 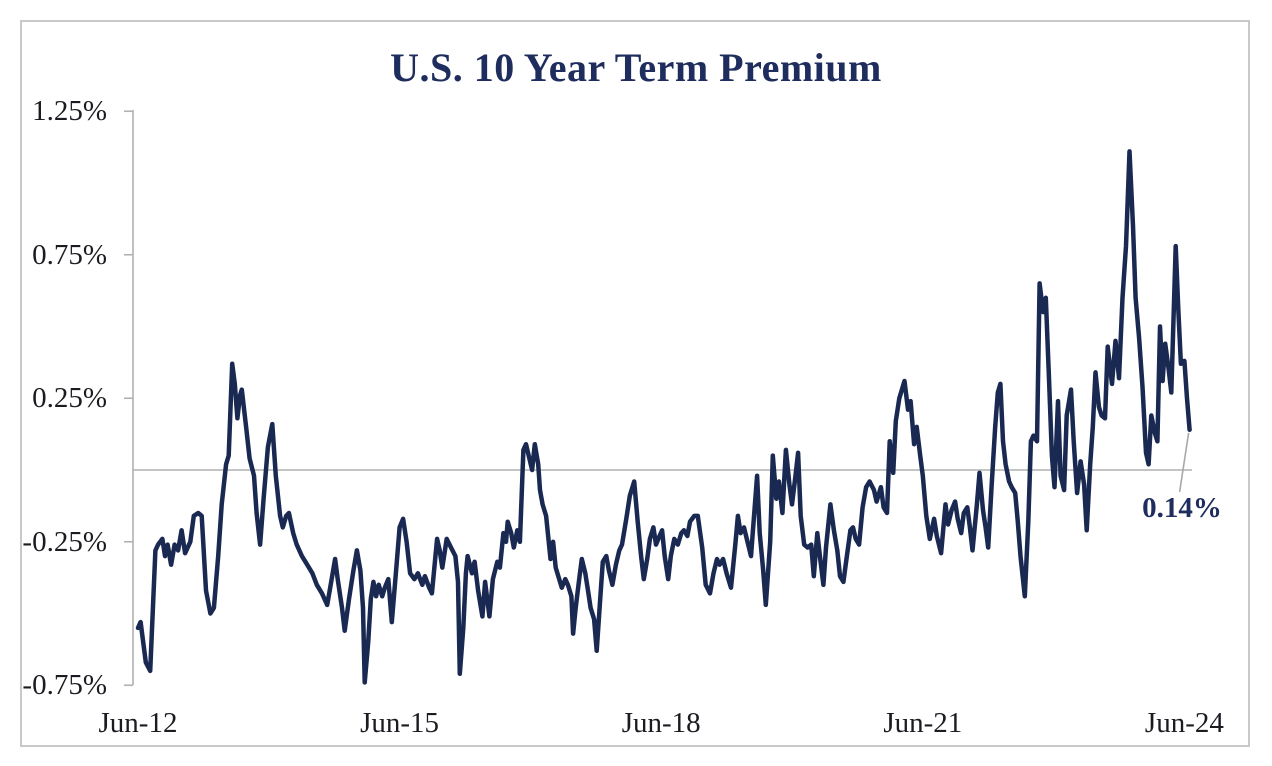 I want to click on y-tick-label: 0.75%, so click(x=69, y=254).